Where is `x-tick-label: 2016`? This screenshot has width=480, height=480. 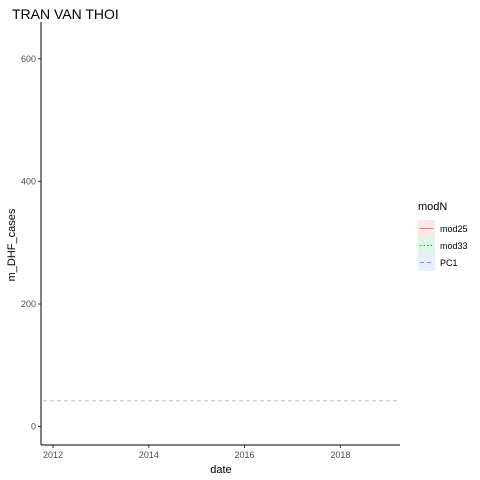
x-tick-label: 2016 is located at coordinates (245, 455).